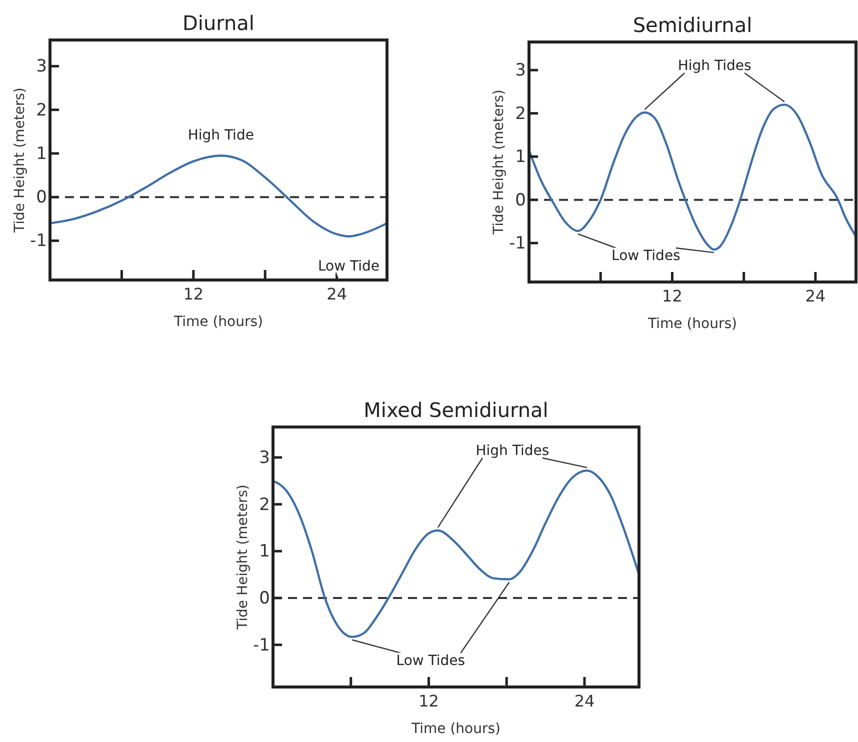  Describe the element at coordinates (692, 25) in the screenshot. I see `chart-title: Semidiurnal` at that location.